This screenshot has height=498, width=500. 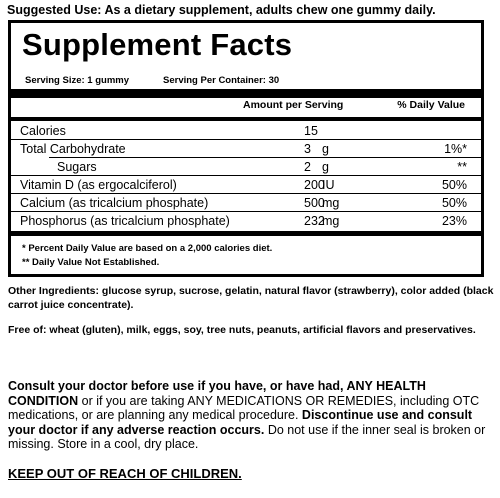 What do you see at coordinates (311, 131) in the screenshot?
I see `nutrient-qty: 15` at bounding box center [311, 131].